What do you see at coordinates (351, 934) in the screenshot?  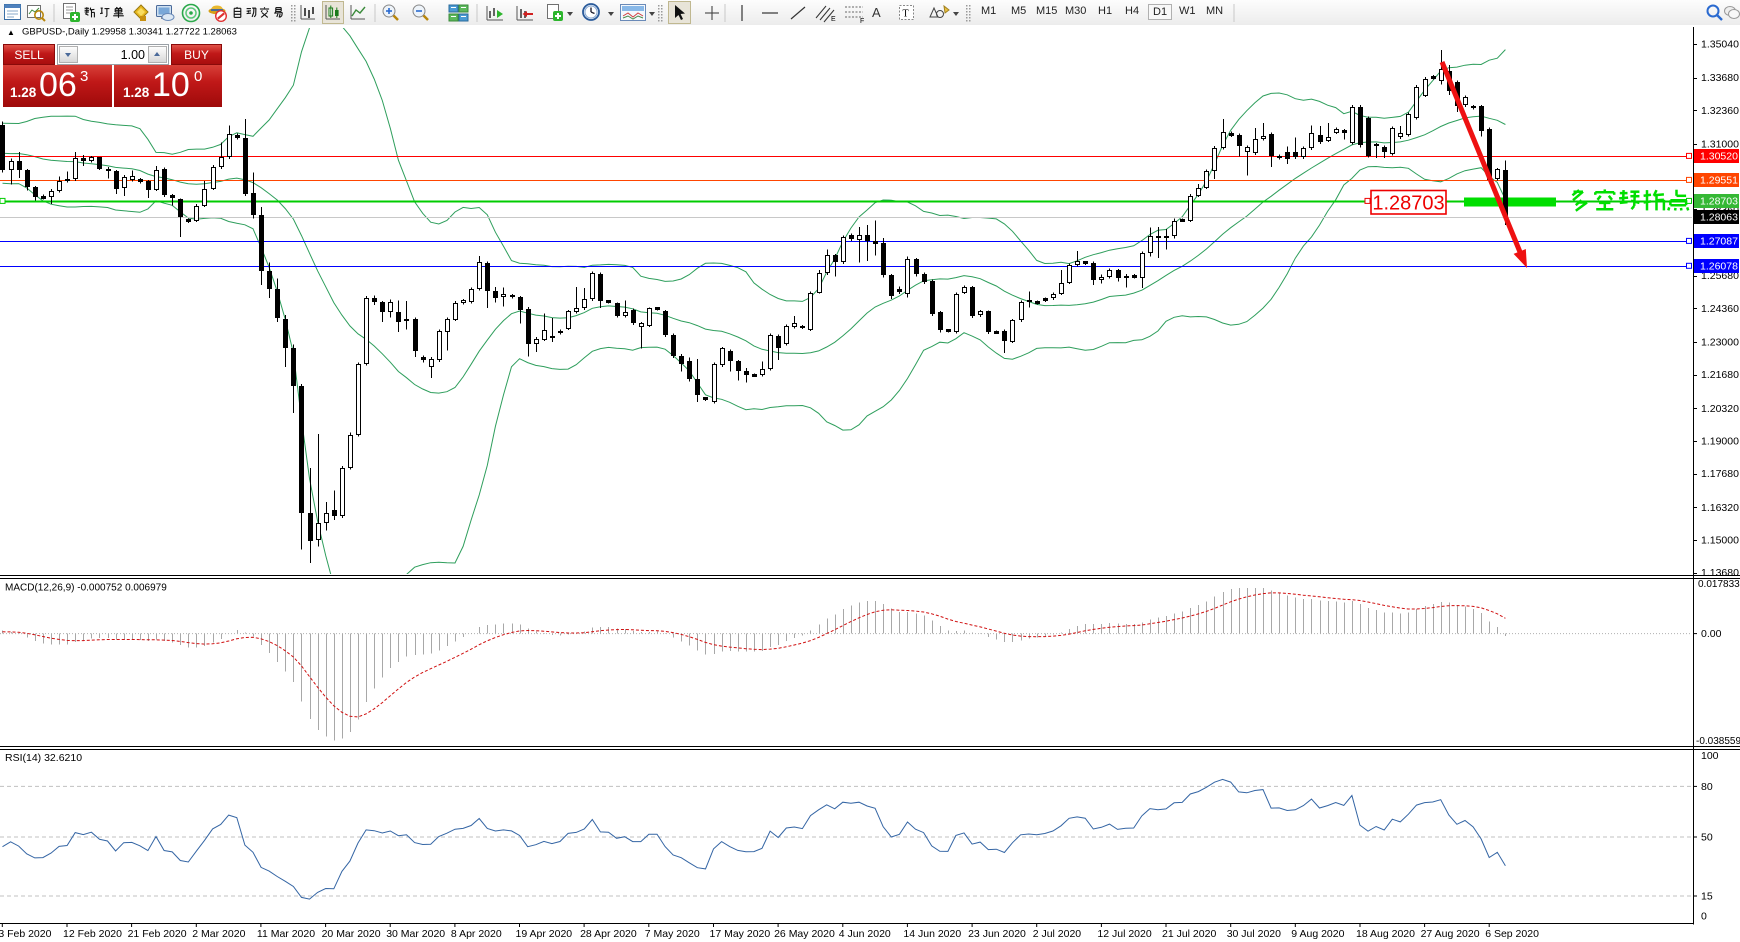 I see `svg-text: 20 Mar 2020` at bounding box center [351, 934].